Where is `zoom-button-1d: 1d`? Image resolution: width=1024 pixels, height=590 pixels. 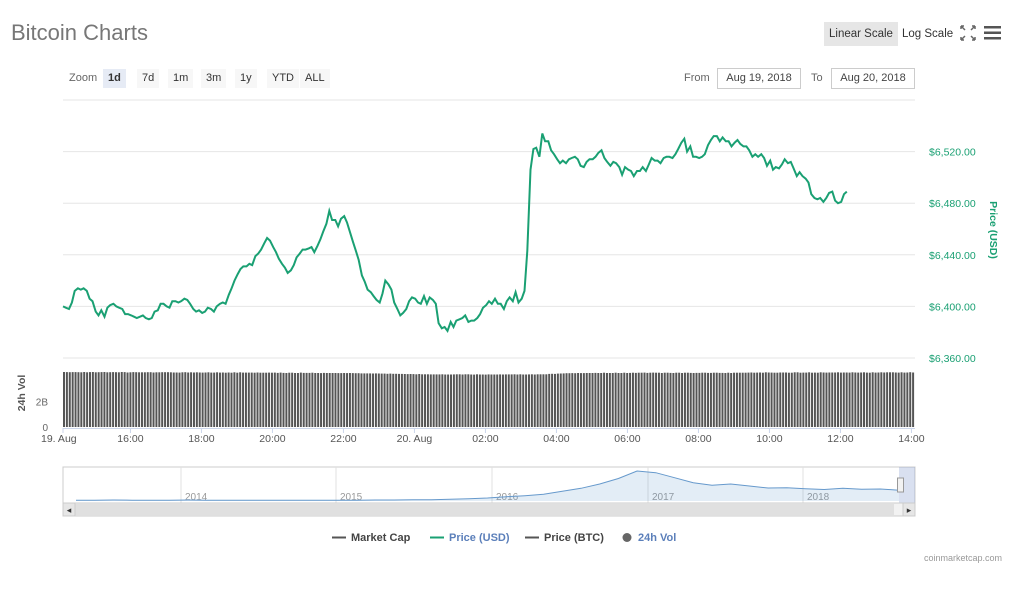
zoom-button-1d: 1d is located at coordinates (114, 78).